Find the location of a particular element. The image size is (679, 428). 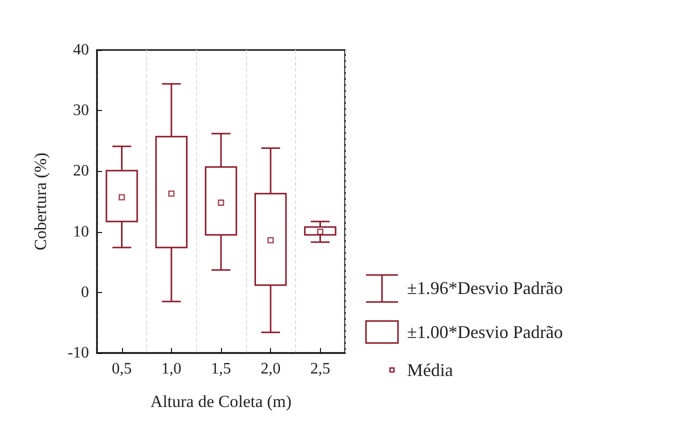

text: ±1.96*Desvio Padrão is located at coordinates (485, 288).